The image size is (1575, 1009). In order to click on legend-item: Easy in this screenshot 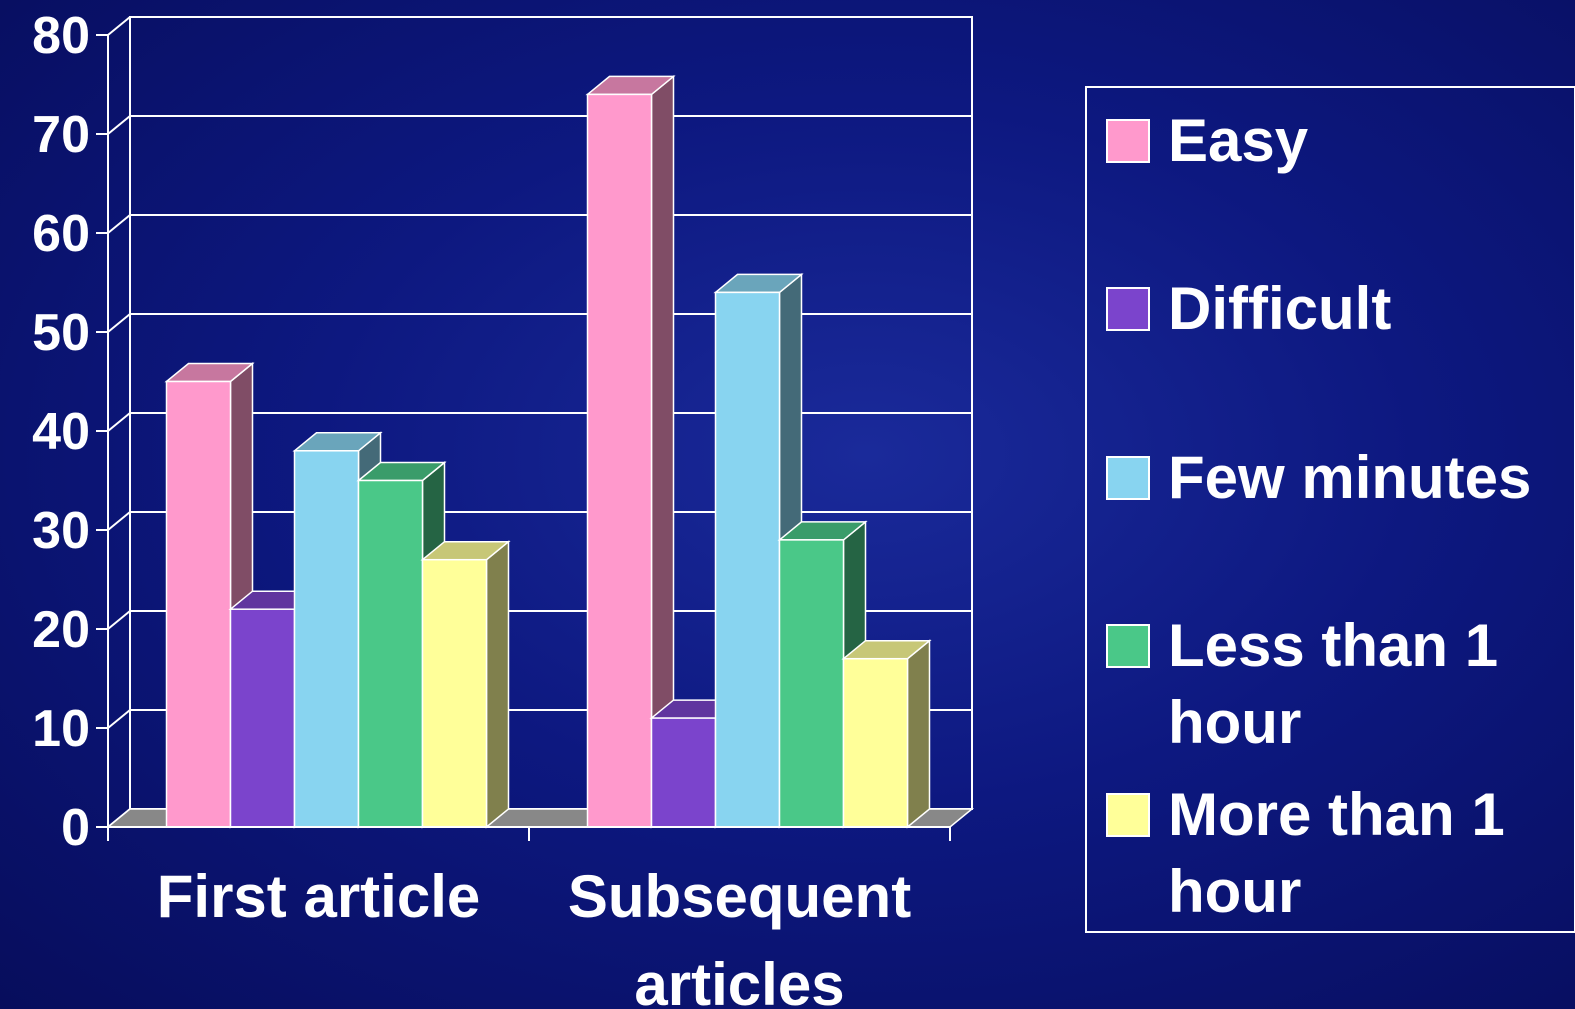, I will do `click(1207, 140)`.